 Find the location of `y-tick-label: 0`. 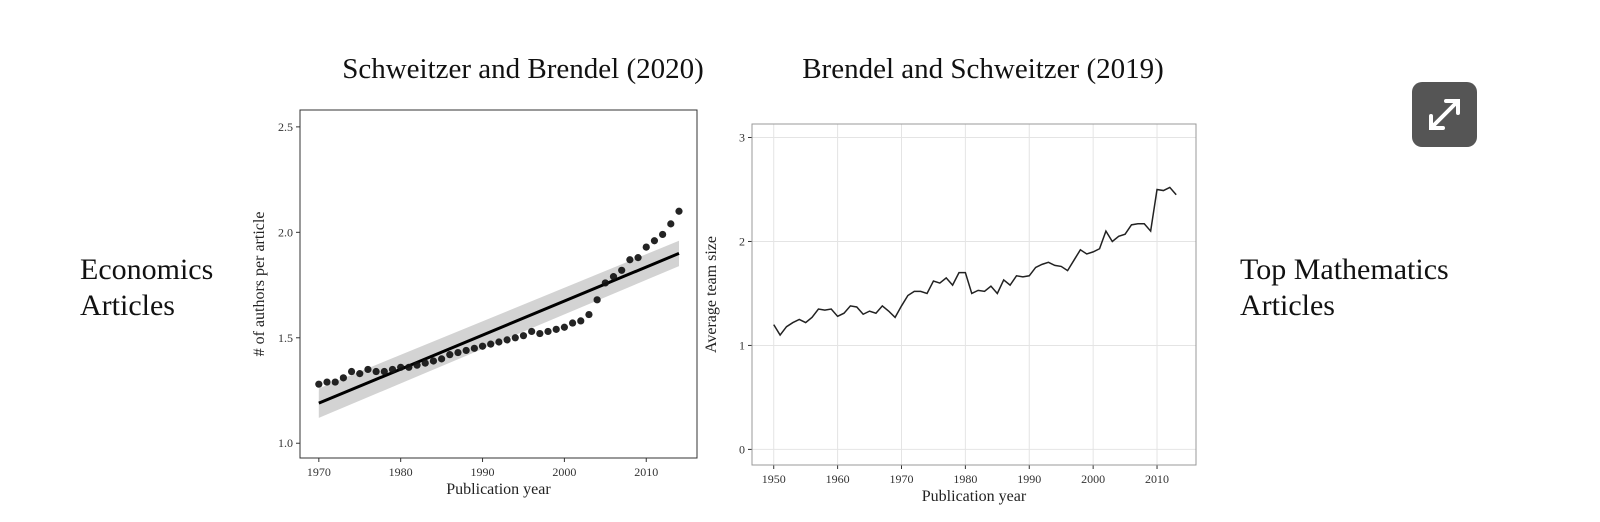

y-tick-label: 0 is located at coordinates (742, 449).